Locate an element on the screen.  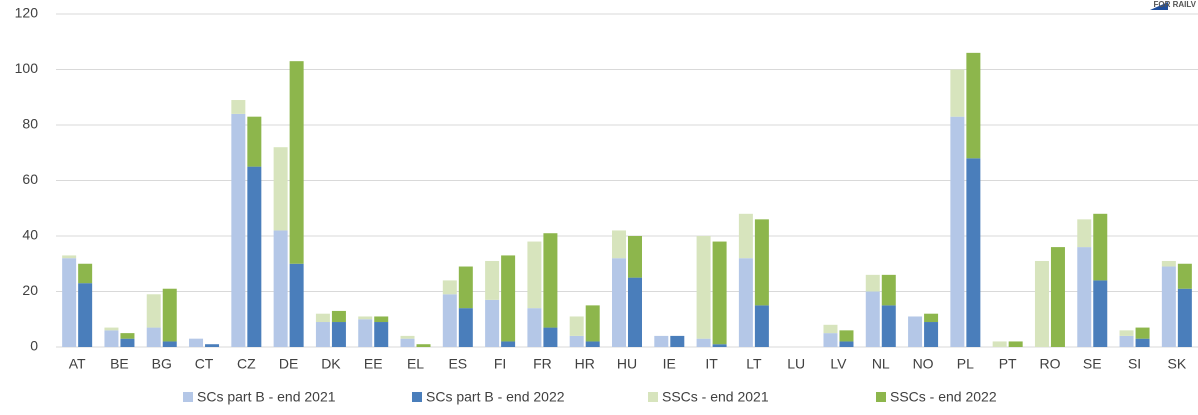
x-tick-label: CT is located at coordinates (204, 364).